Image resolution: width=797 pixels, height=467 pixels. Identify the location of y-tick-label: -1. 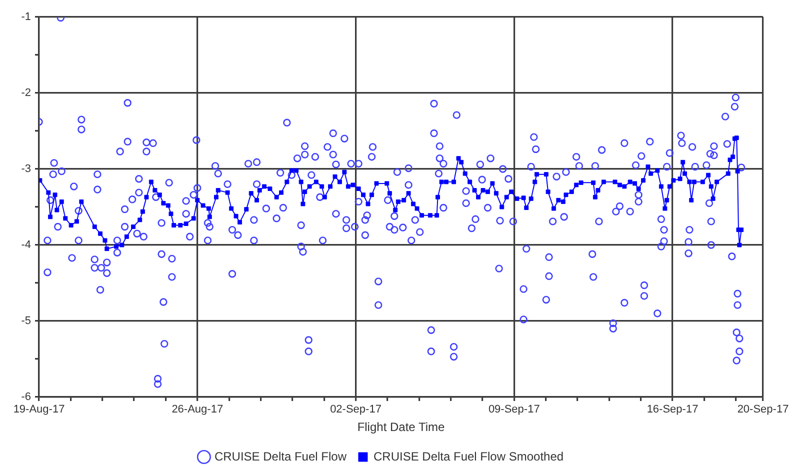
(26, 17).